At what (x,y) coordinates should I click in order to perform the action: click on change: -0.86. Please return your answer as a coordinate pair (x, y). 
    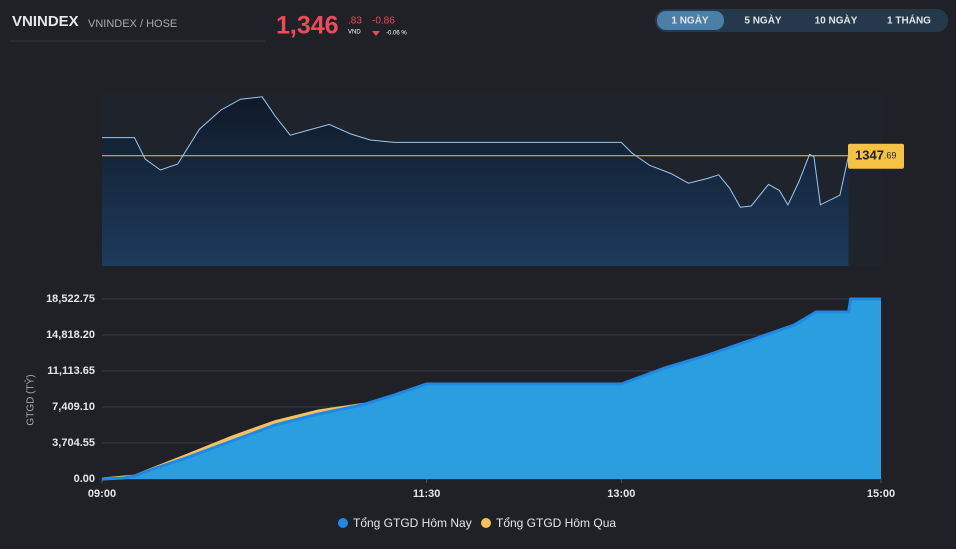
    Looking at the image, I should click on (383, 21).